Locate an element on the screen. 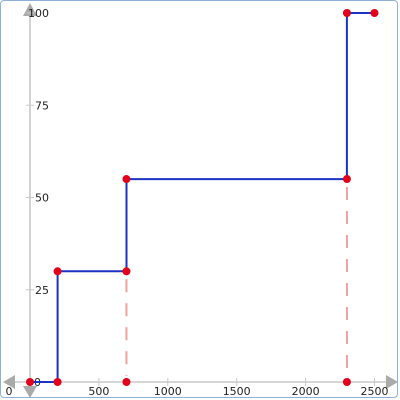 The height and width of the screenshot is (400, 400). x-tick-label: 2000 is located at coordinates (306, 391).